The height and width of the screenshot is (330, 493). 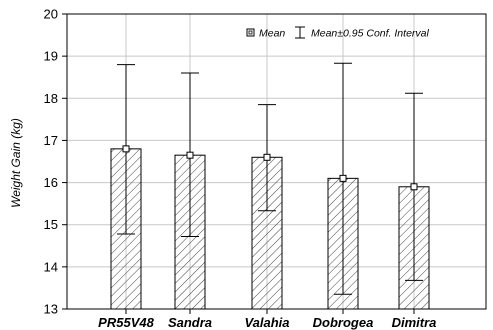 I want to click on x-tick-label-Sandra: Sandra, so click(x=190, y=322).